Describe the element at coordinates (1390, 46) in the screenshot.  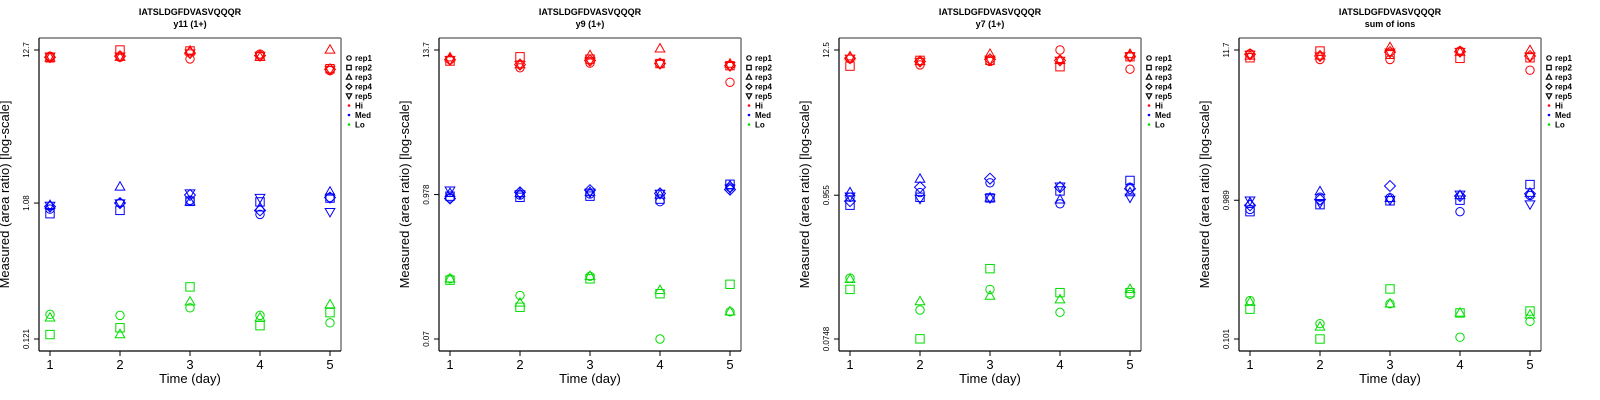
I see `point-hi-rep3-day3` at that location.